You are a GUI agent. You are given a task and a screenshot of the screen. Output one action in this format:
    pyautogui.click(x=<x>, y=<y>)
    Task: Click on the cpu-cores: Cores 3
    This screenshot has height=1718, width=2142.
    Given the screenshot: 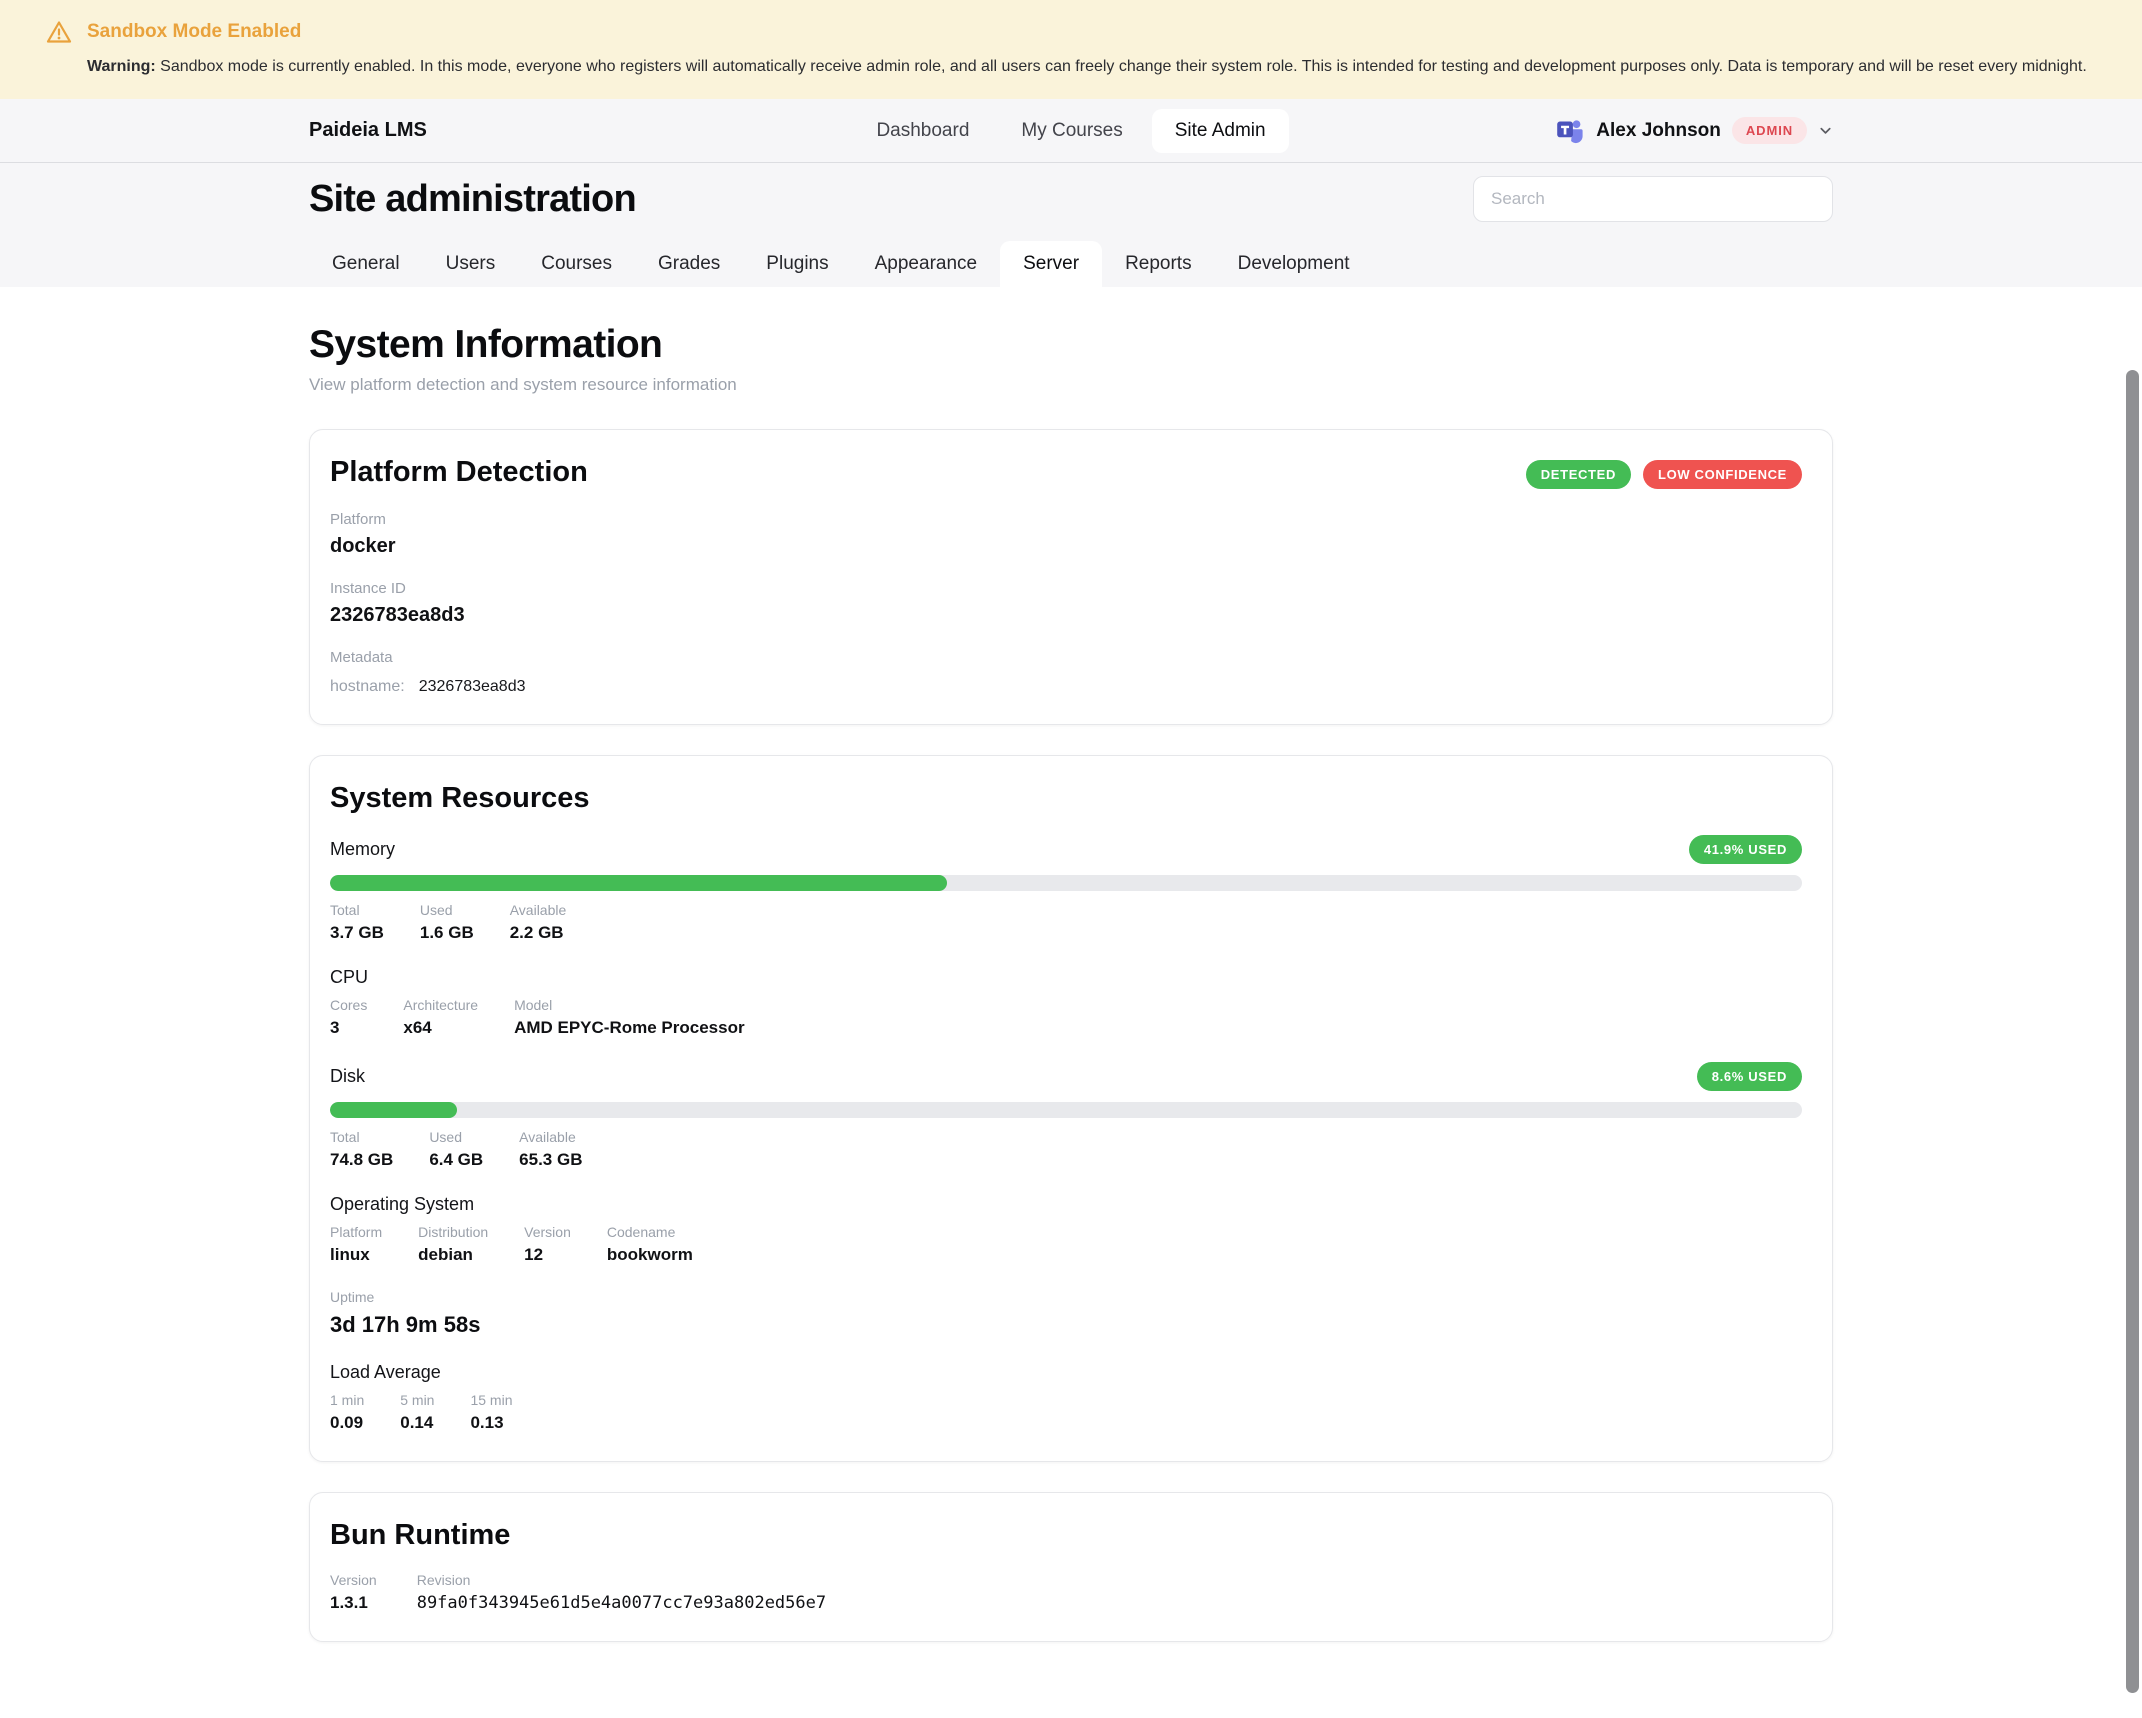 What is the action you would take?
    pyautogui.click(x=349, y=1017)
    